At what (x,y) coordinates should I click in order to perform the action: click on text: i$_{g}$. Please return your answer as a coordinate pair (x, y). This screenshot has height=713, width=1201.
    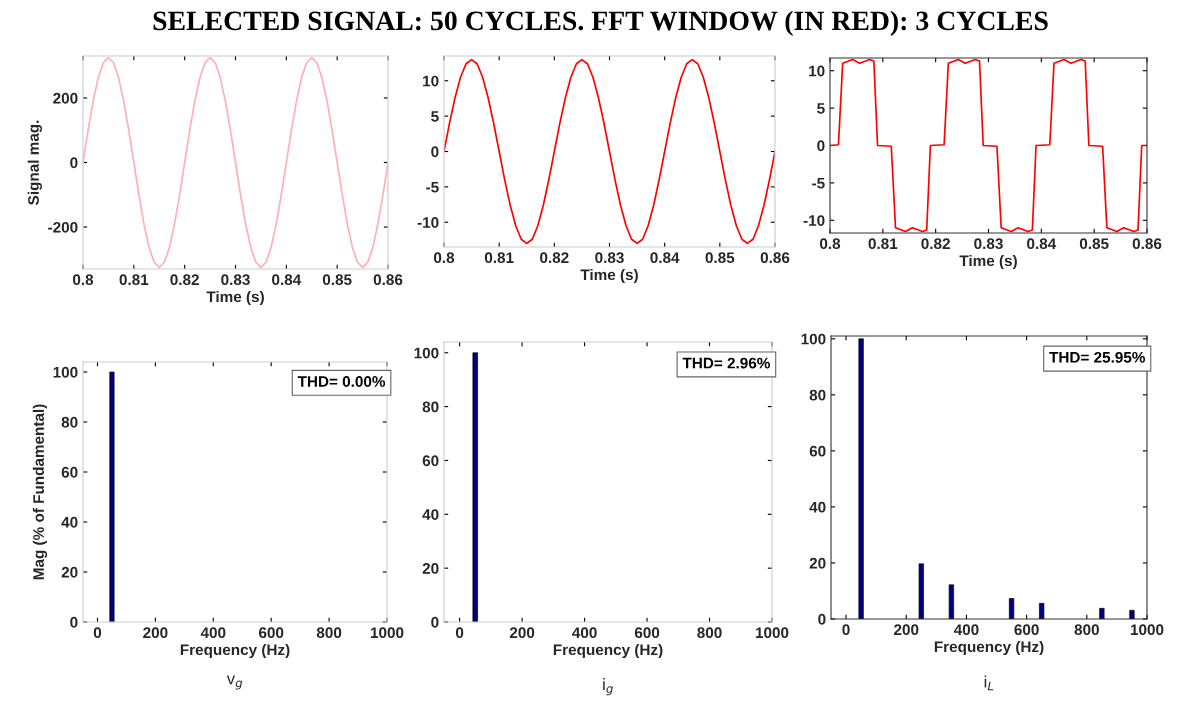
    Looking at the image, I should click on (608, 687).